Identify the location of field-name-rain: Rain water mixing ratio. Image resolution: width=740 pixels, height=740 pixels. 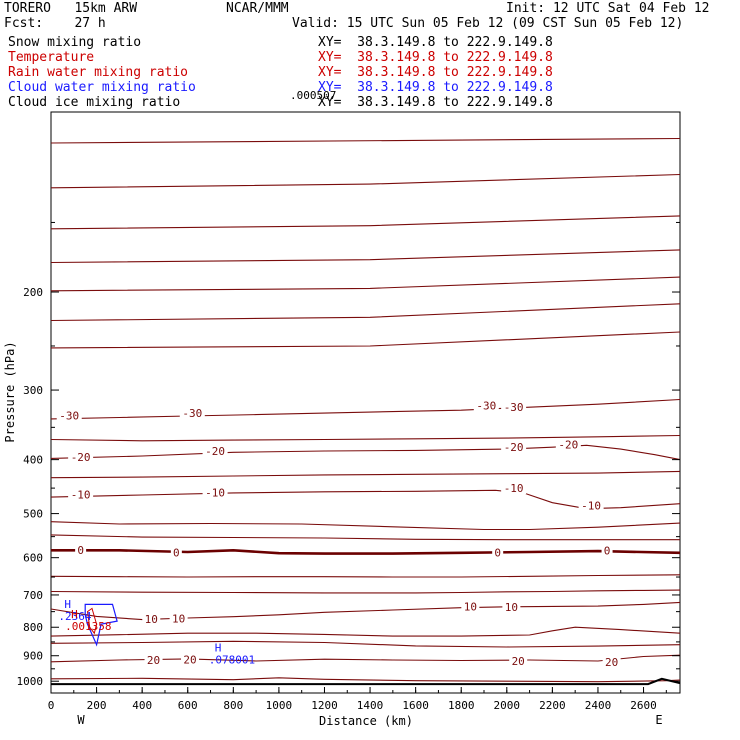
(98, 72).